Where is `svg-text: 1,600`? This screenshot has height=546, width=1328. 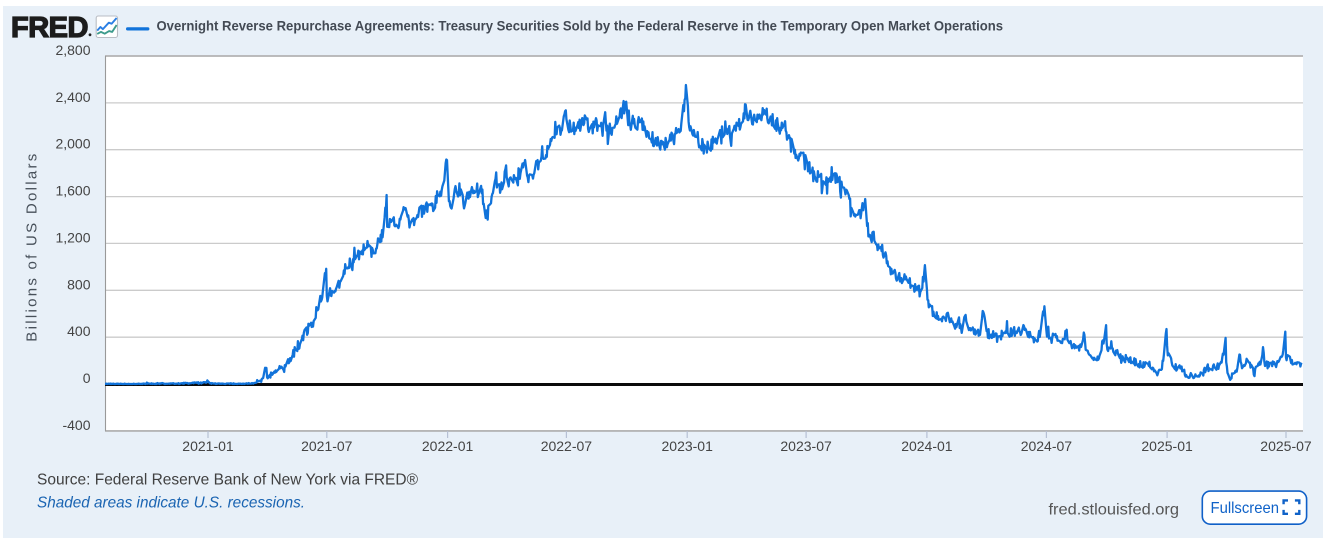 svg-text: 1,600 is located at coordinates (72, 191).